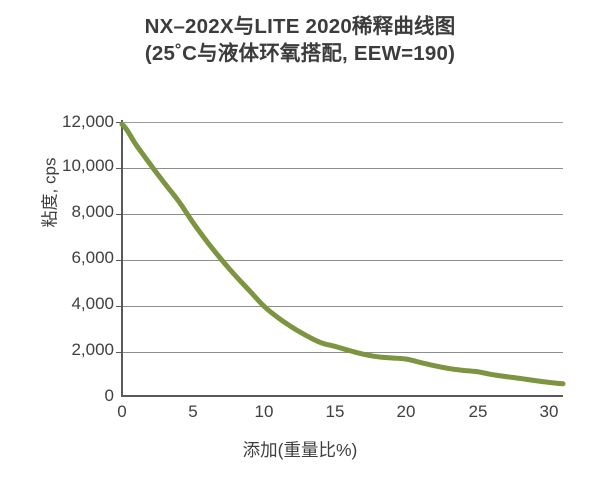 The image size is (600, 500). What do you see at coordinates (119, 353) in the screenshot?
I see `y-tick-mark-2000` at bounding box center [119, 353].